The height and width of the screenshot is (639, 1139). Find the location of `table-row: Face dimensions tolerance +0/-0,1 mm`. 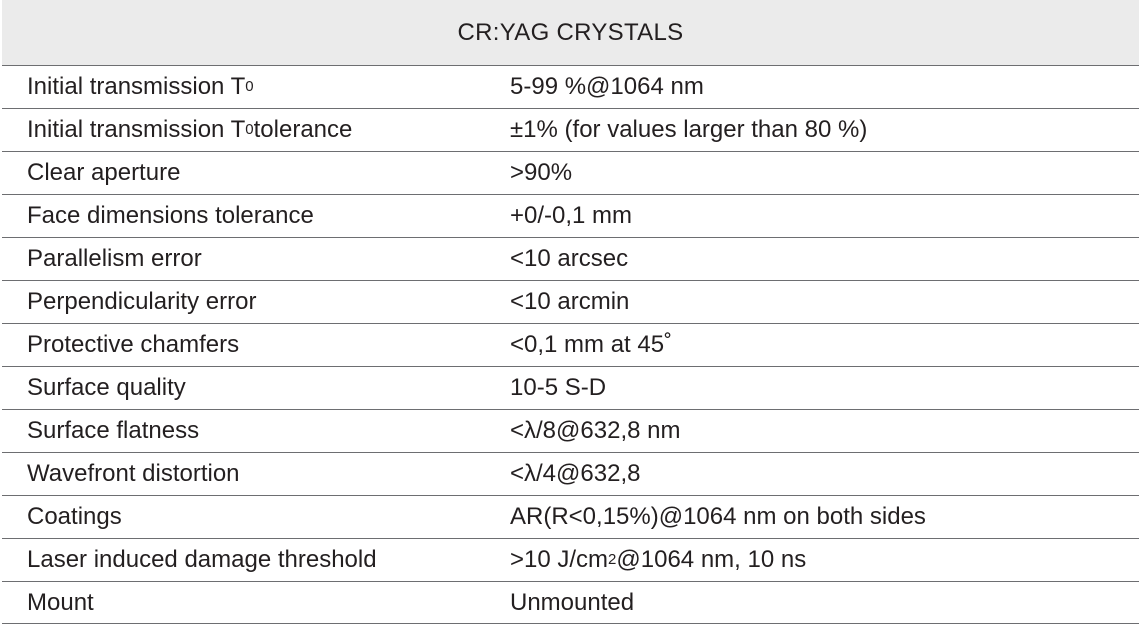

table-row: Face dimensions tolerance +0/-0,1 mm is located at coordinates (570, 215).